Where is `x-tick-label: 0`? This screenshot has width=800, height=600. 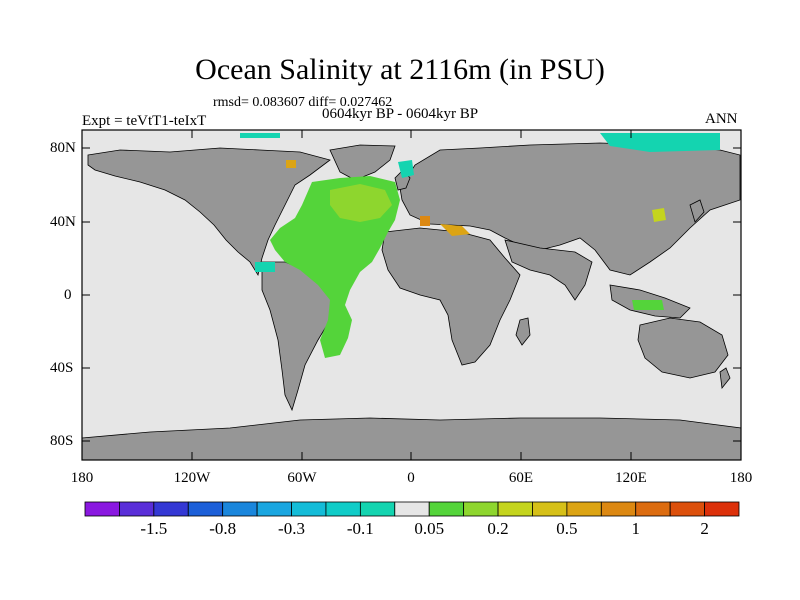 x-tick-label: 0 is located at coordinates (411, 478).